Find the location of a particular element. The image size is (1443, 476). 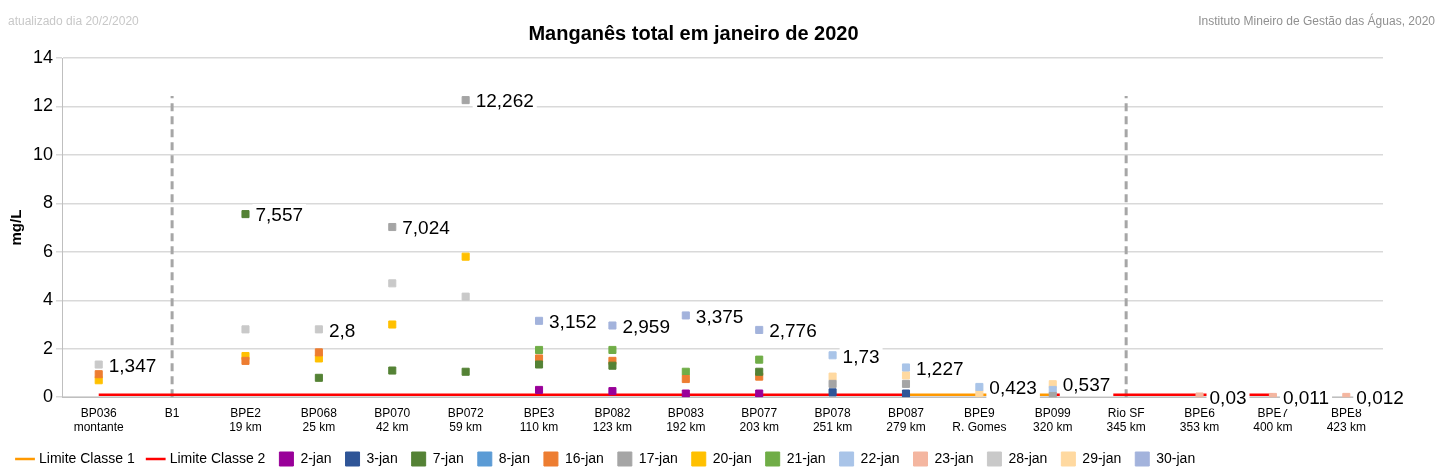

data-label: 1,227 is located at coordinates (939, 368).